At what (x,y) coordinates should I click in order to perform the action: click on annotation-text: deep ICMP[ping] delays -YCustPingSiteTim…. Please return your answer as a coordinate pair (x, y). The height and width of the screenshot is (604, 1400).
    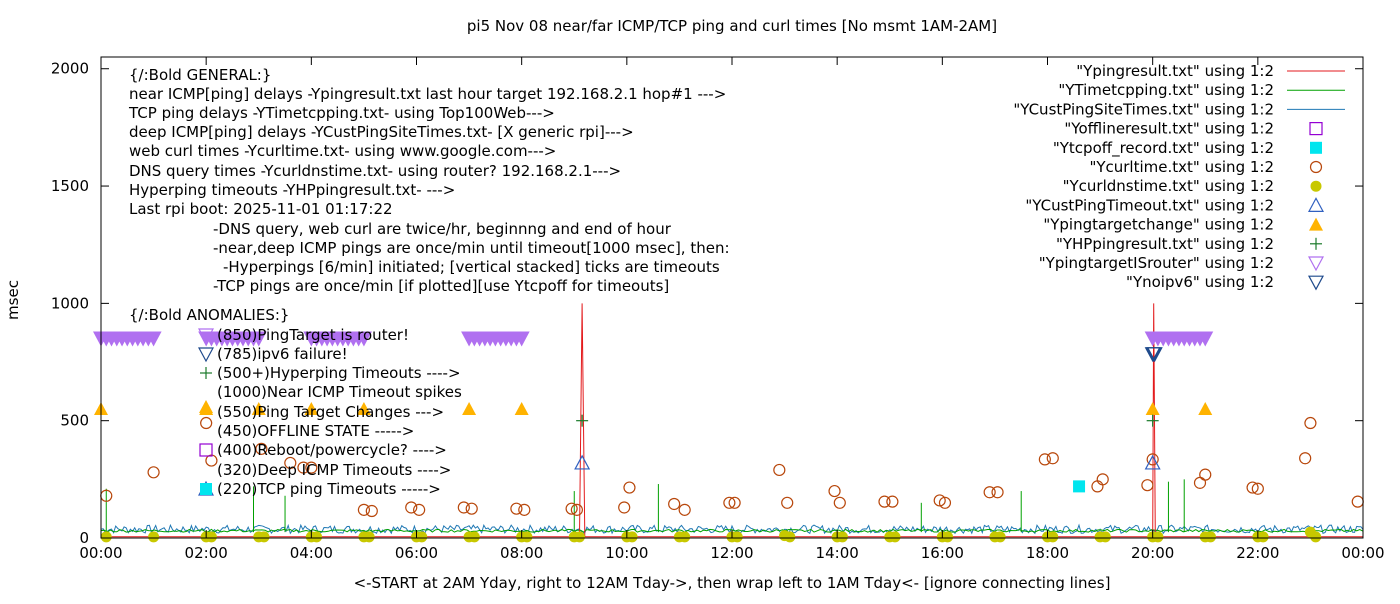
    Looking at the image, I should click on (381, 132).